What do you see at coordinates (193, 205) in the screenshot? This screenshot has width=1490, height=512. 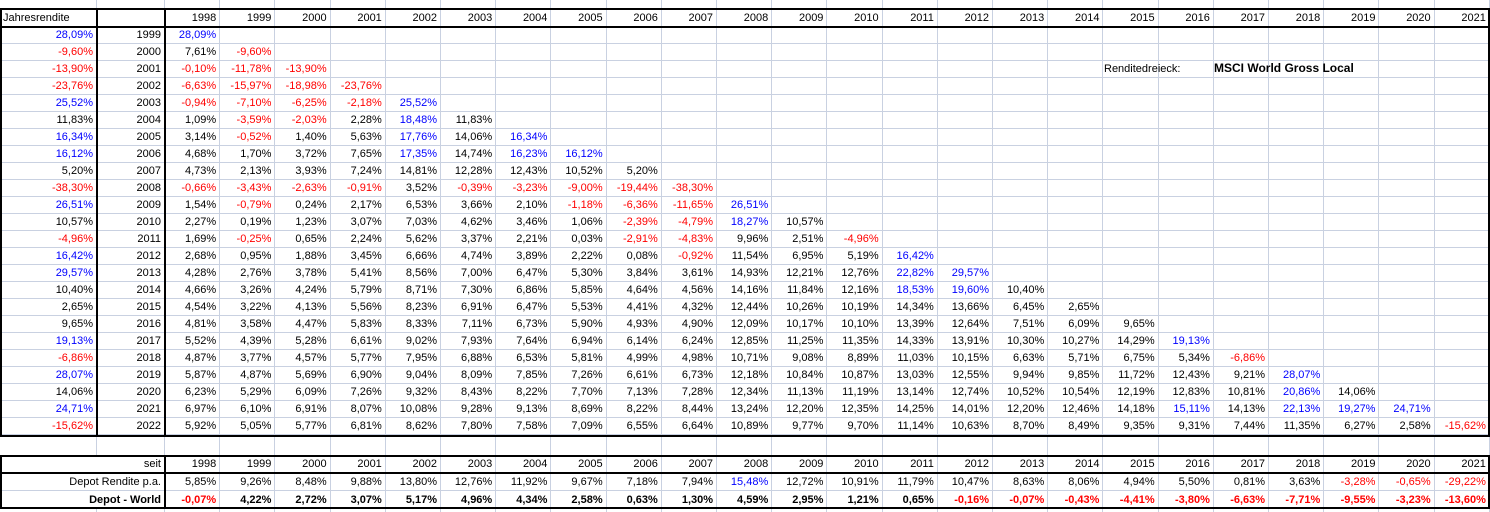 I see `return-cell: 1,54%` at bounding box center [193, 205].